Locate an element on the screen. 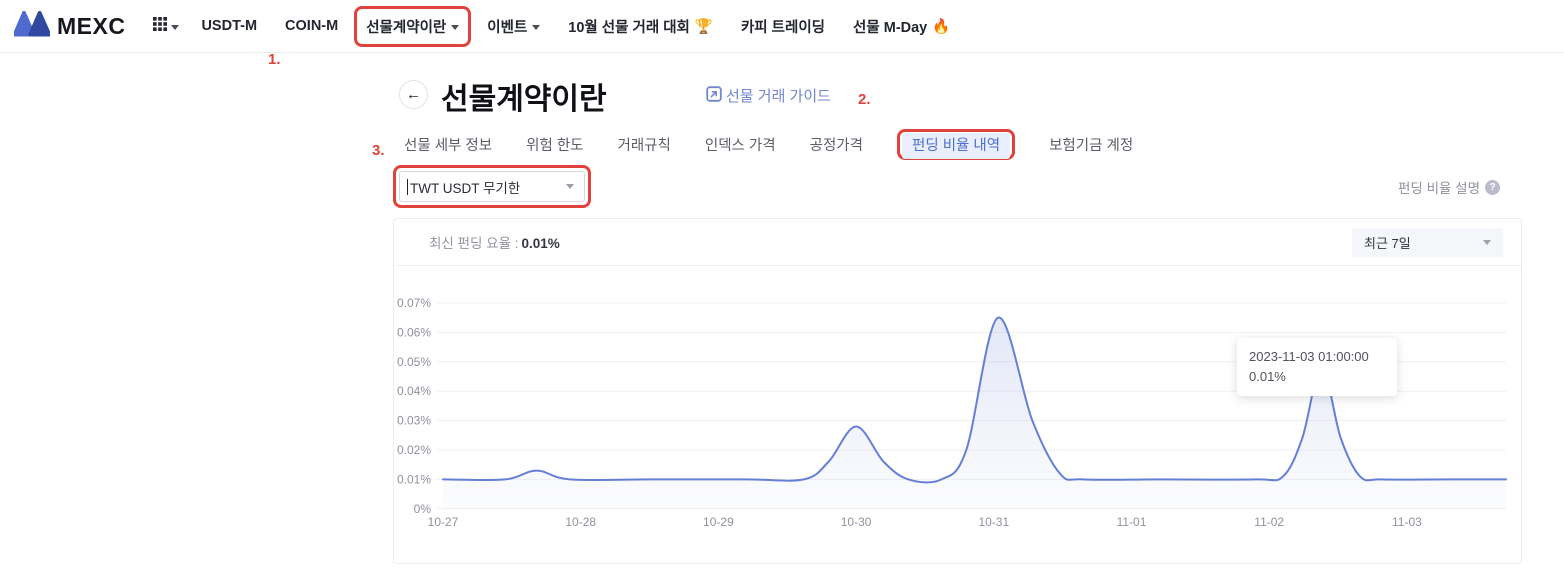  tab-trading-rules: 거래규칙 is located at coordinates (644, 145).